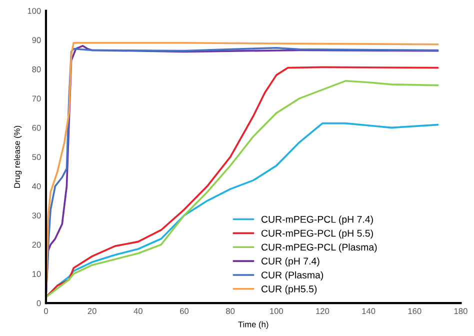 This screenshot has width=474, height=336. I want to click on y-tick-label: 90, so click(36, 40).